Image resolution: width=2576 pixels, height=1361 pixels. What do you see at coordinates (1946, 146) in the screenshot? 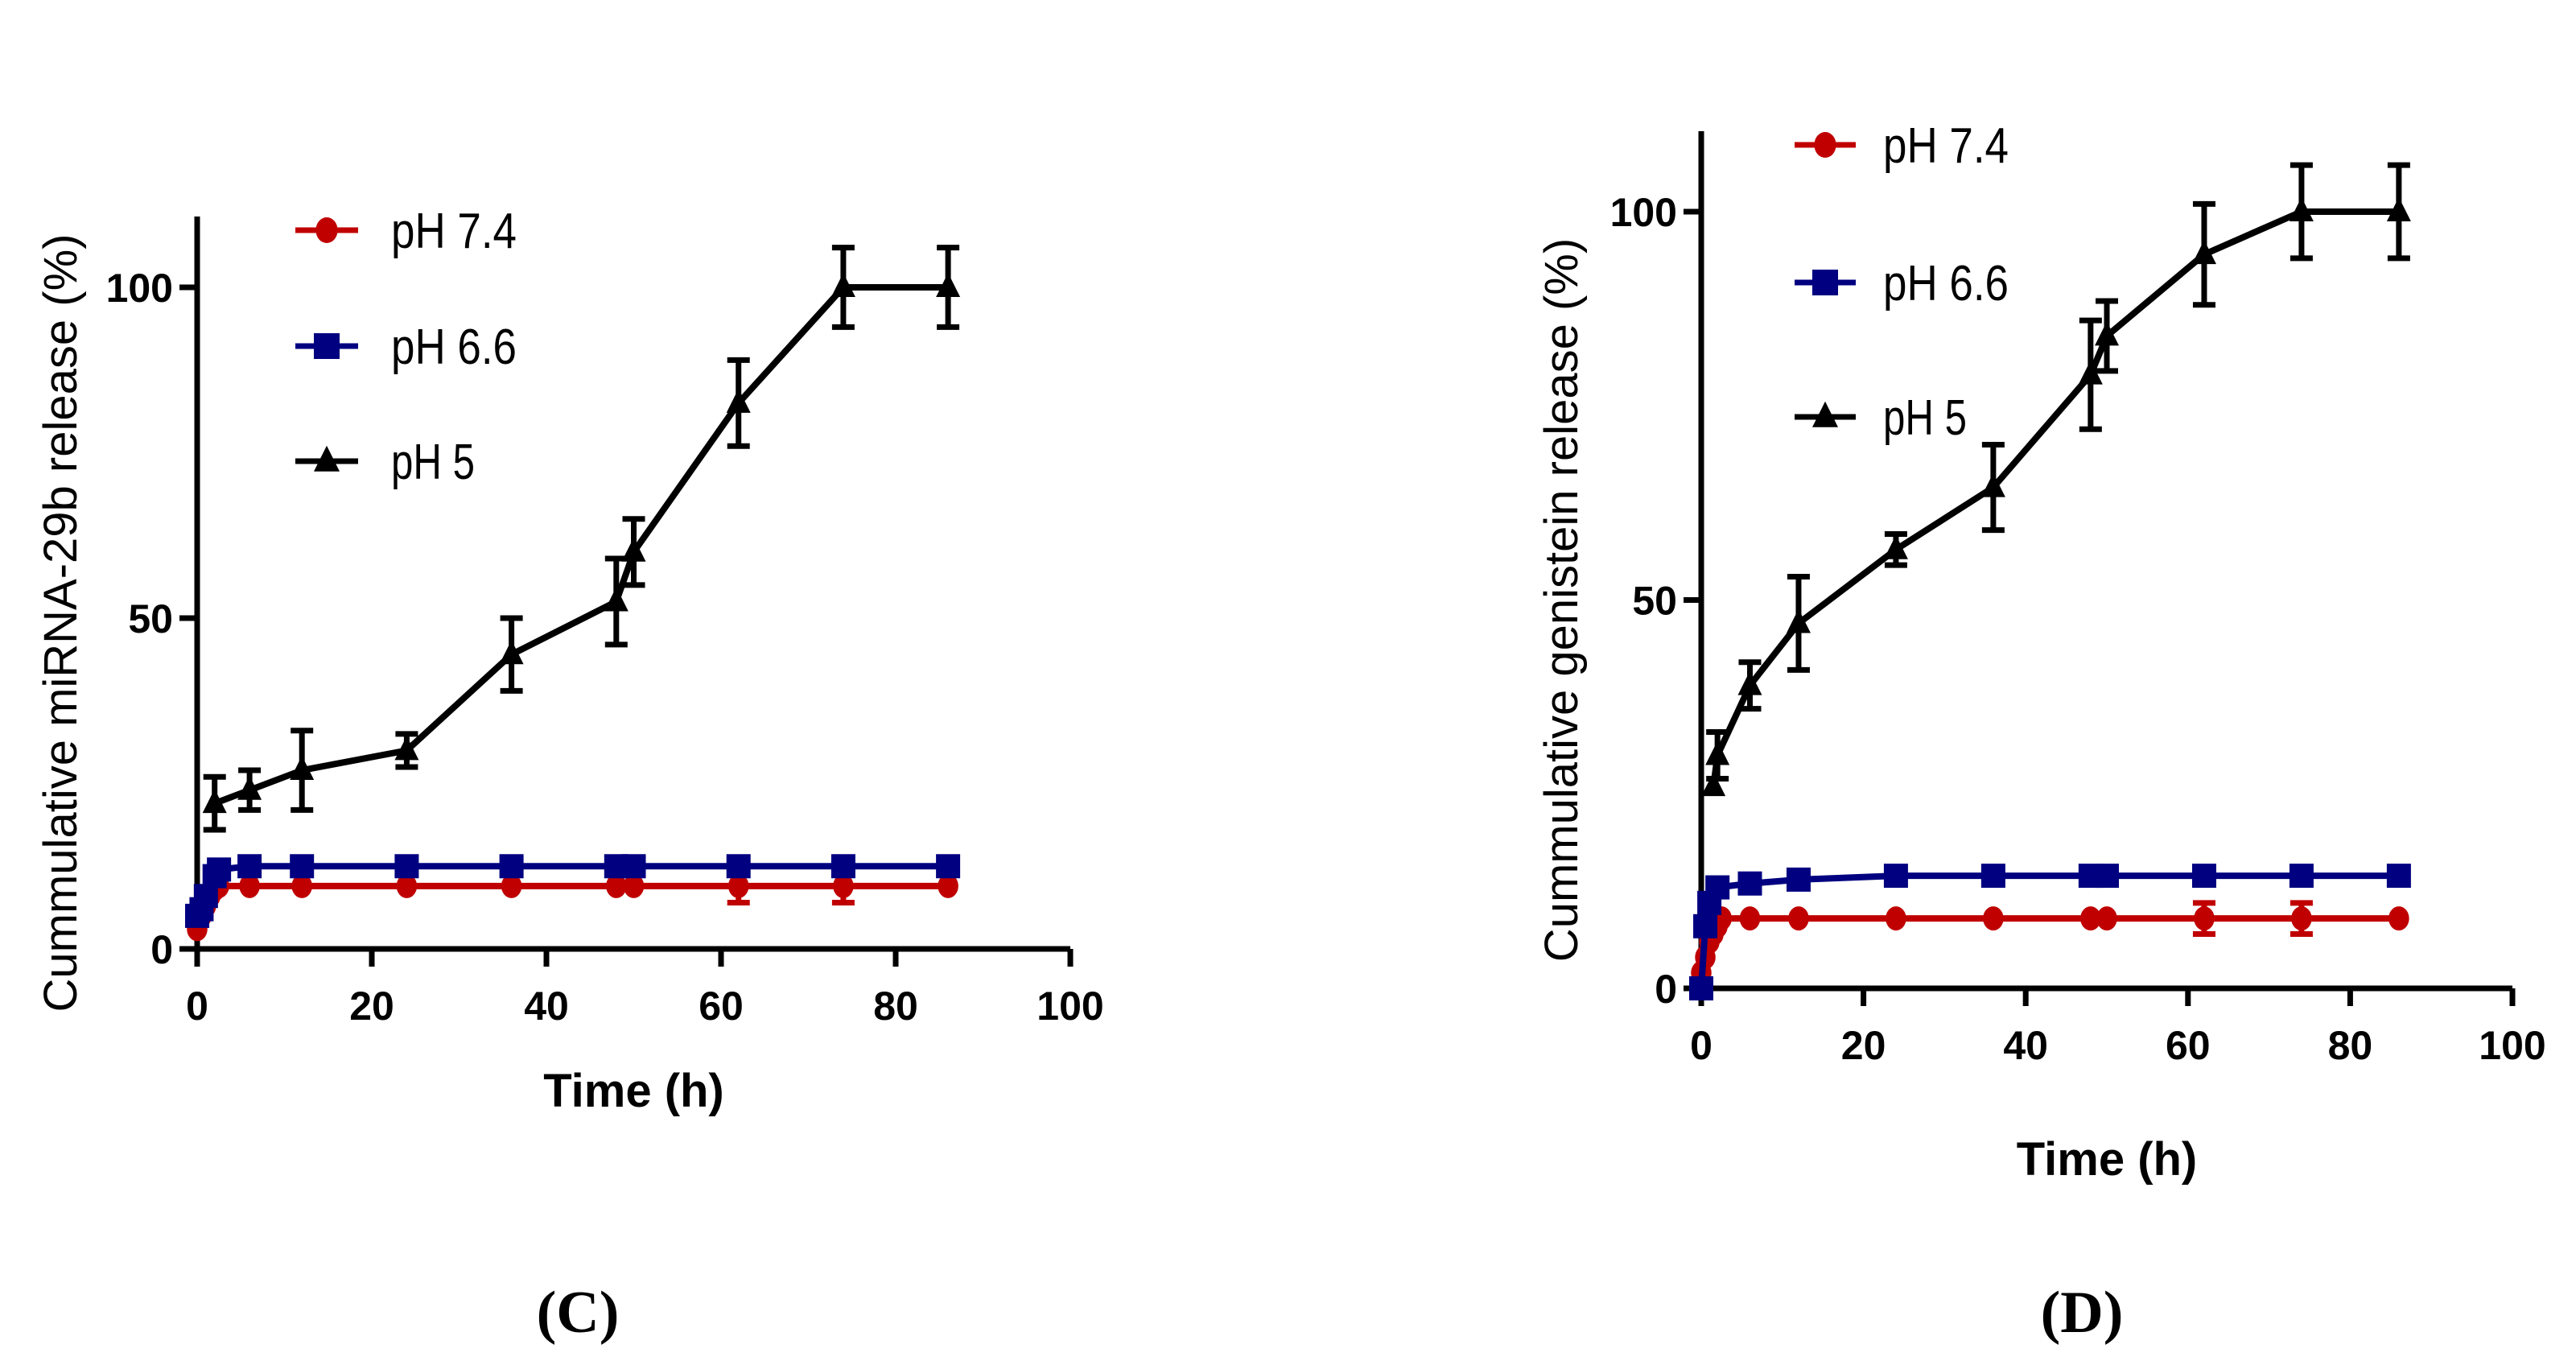
I see `legend-label: pH 7.4` at bounding box center [1946, 146].